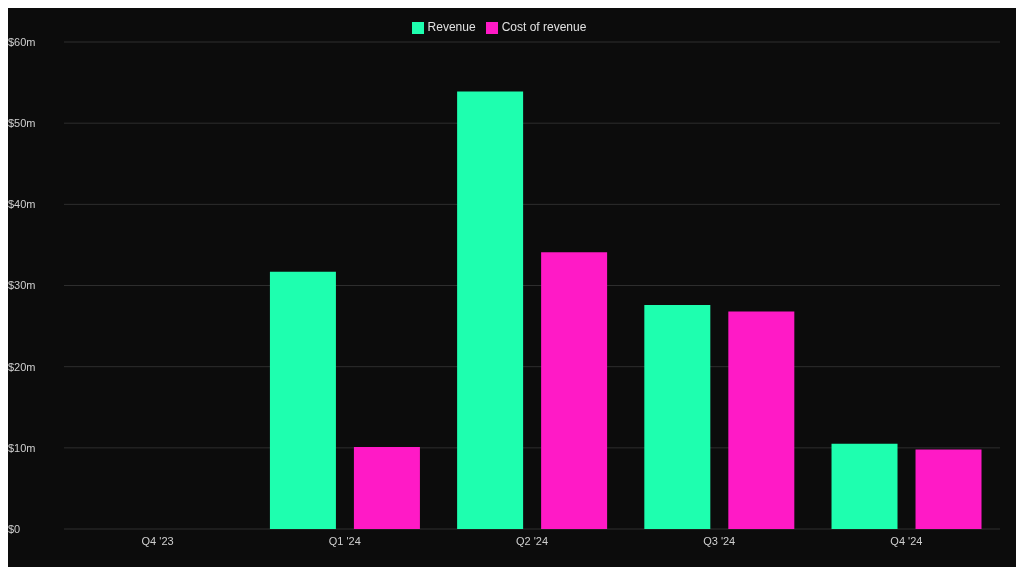 The height and width of the screenshot is (575, 1024). Describe the element at coordinates (22, 41) in the screenshot. I see `y-tick-label: $60m` at that location.